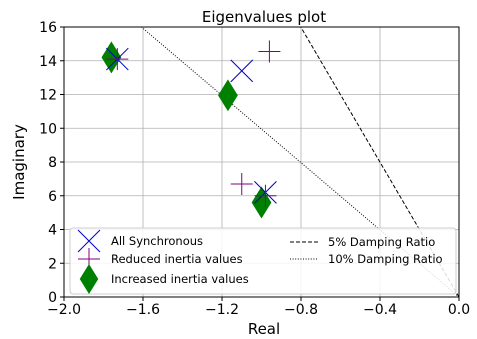 Image resolution: width=477 pixels, height=339 pixels. Describe the element at coordinates (19, 162) in the screenshot. I see `y-axis-label: Imaginary` at that location.